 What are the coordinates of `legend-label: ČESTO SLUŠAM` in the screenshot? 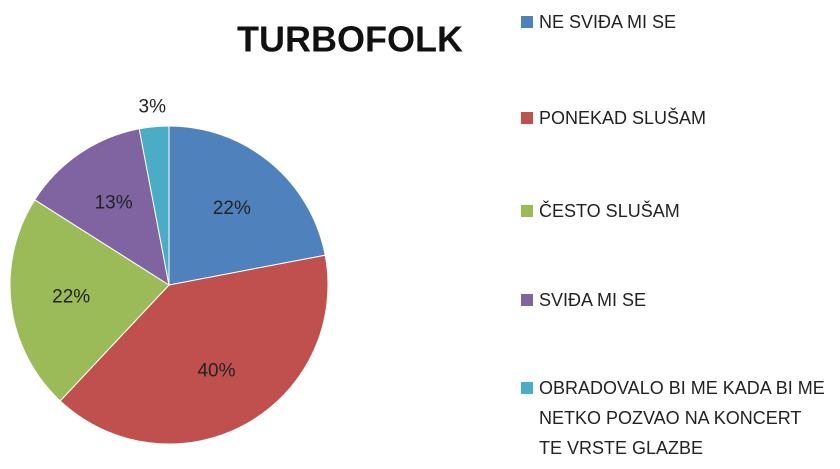 It's located at (609, 211).